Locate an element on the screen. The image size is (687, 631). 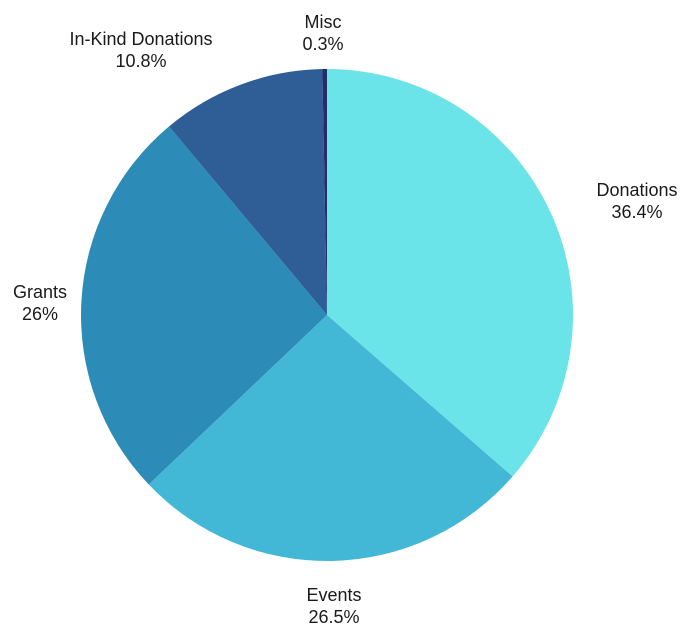
slice-label-donations: Donations is located at coordinates (636, 190).